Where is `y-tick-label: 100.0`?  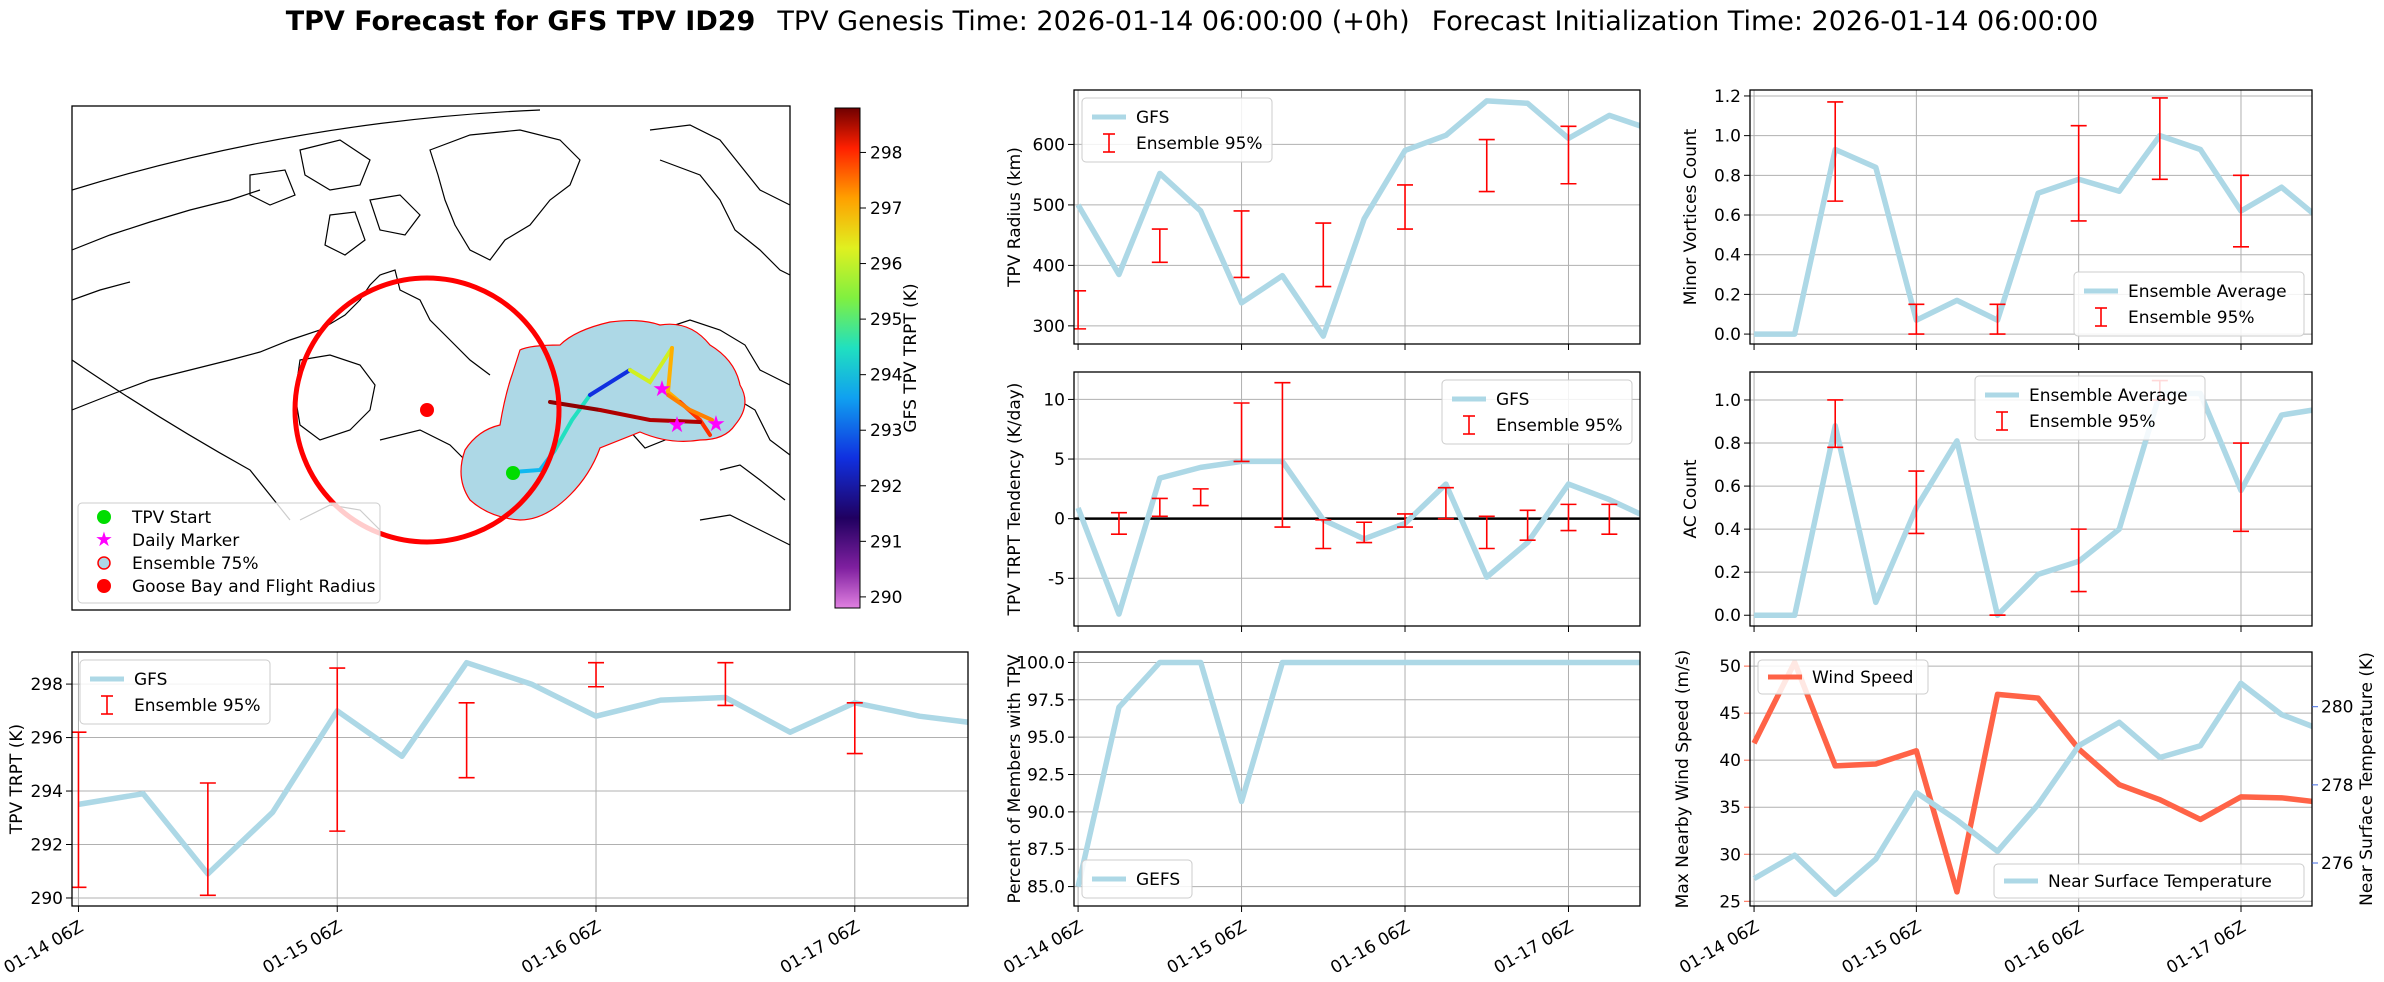 y-tick-label: 100.0 is located at coordinates (1040, 663).